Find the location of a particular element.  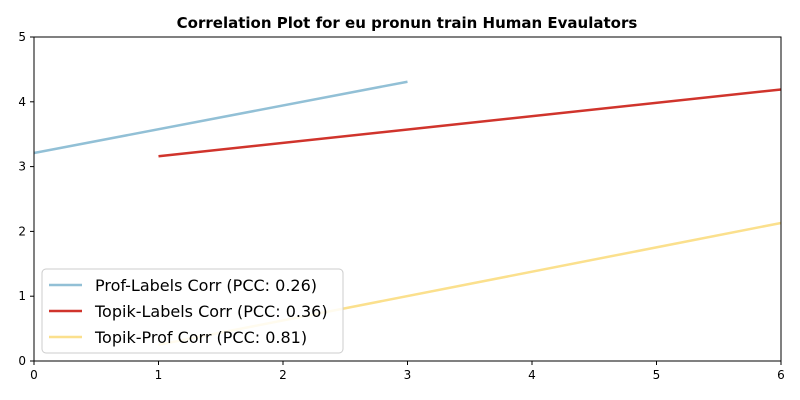

y-tick-label: 2 is located at coordinates (22, 231).